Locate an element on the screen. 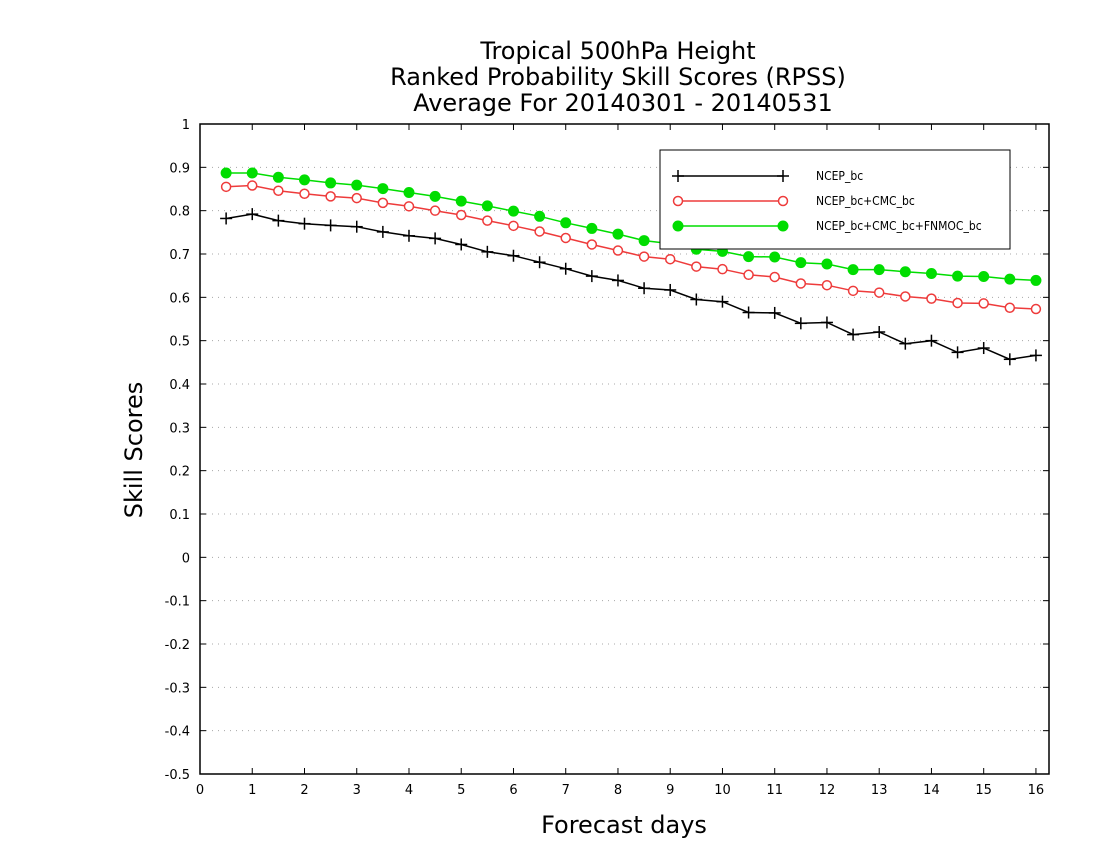 The width and height of the screenshot is (1100, 850). y-tick-label: -0.5 is located at coordinates (177, 775).